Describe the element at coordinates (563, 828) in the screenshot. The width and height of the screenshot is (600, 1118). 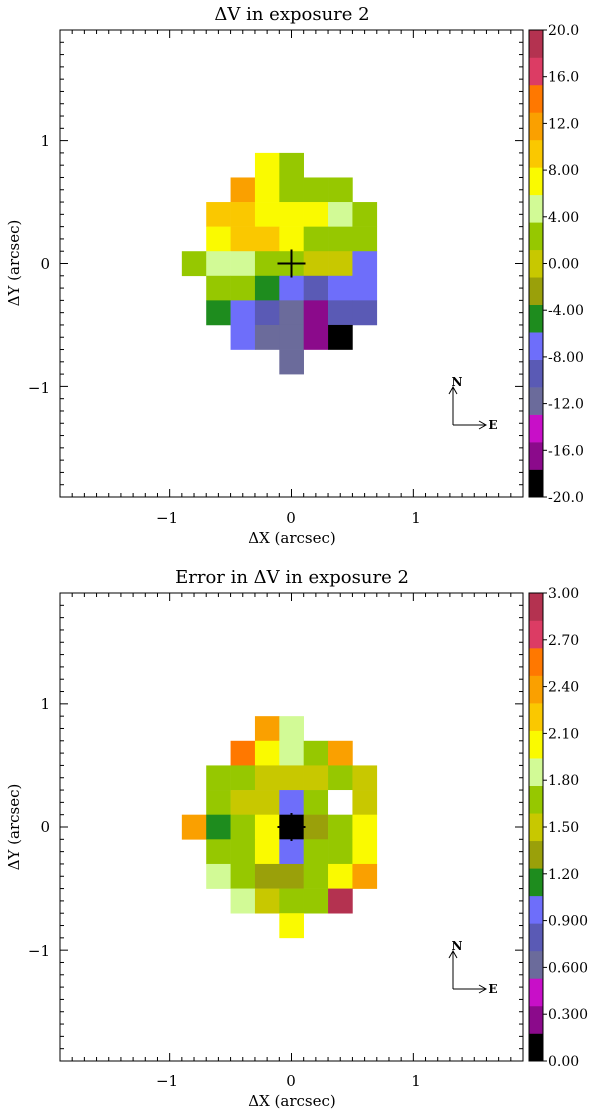
I see `colorbar-tick-label: 1.50` at that location.